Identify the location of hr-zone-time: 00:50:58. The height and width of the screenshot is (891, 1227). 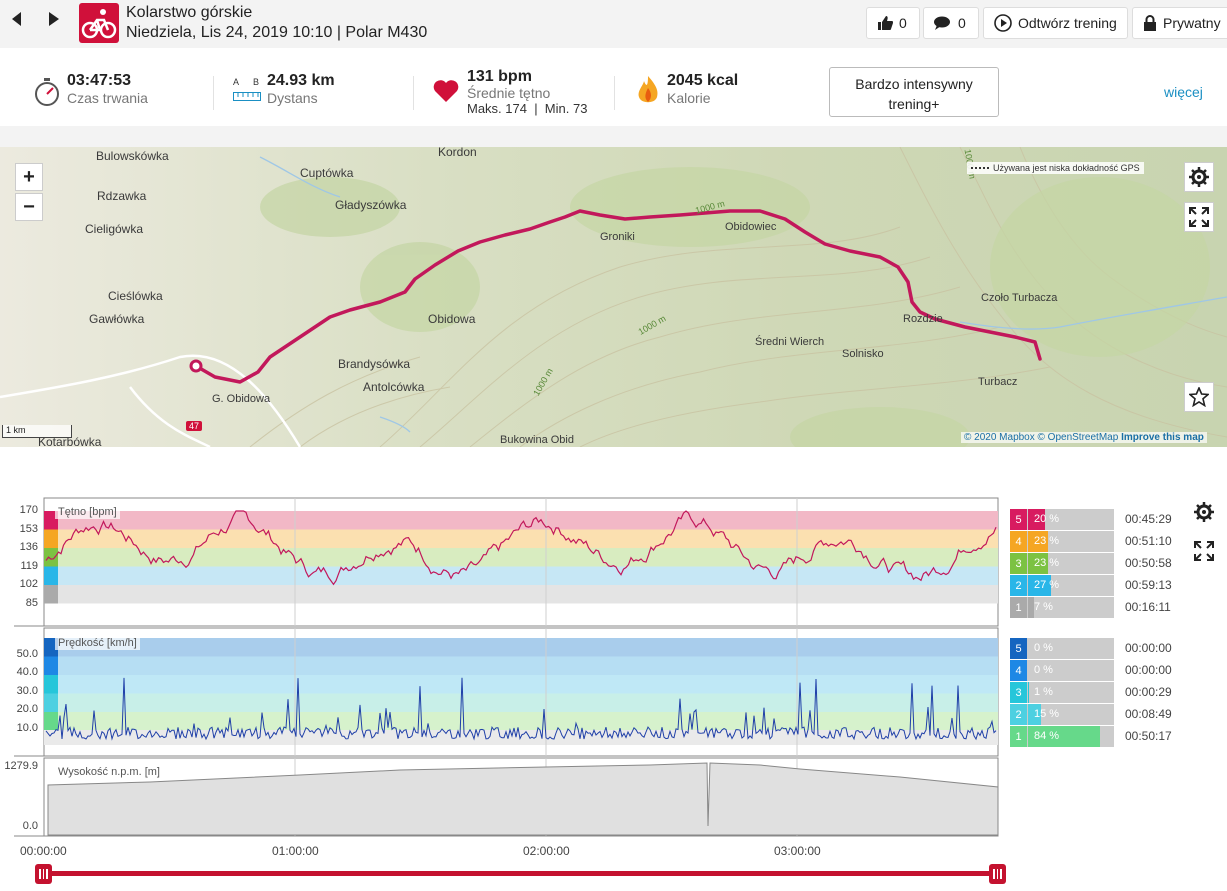
(1148, 563).